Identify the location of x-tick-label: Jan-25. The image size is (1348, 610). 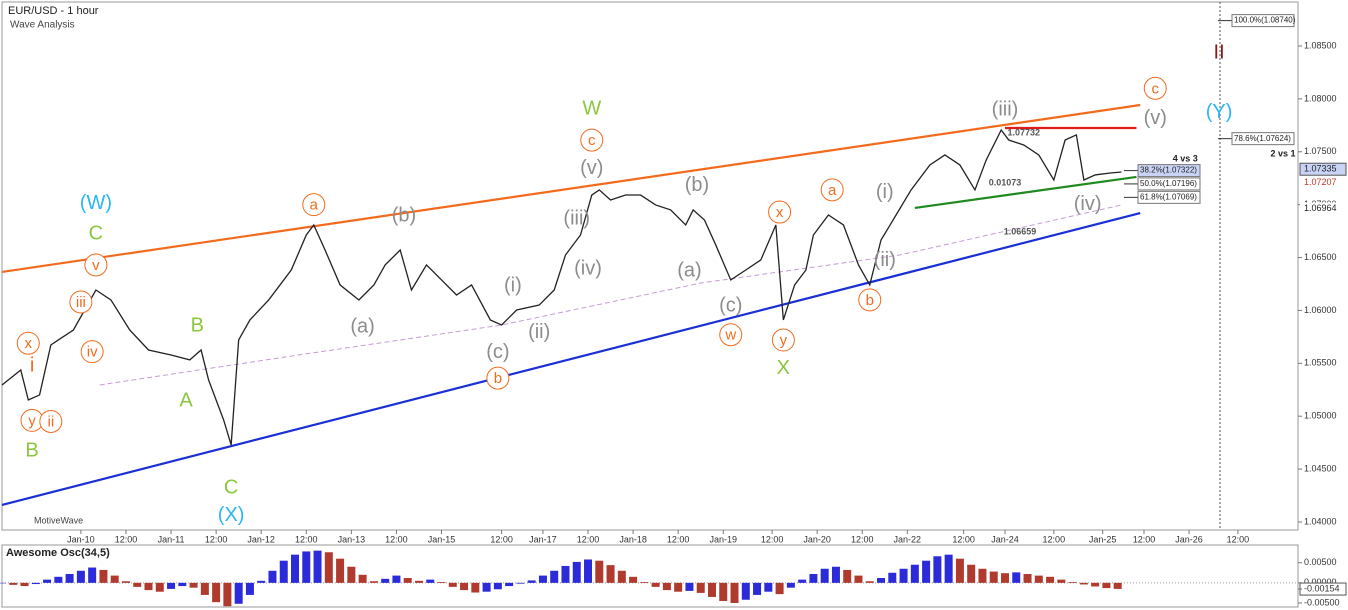
(1103, 539).